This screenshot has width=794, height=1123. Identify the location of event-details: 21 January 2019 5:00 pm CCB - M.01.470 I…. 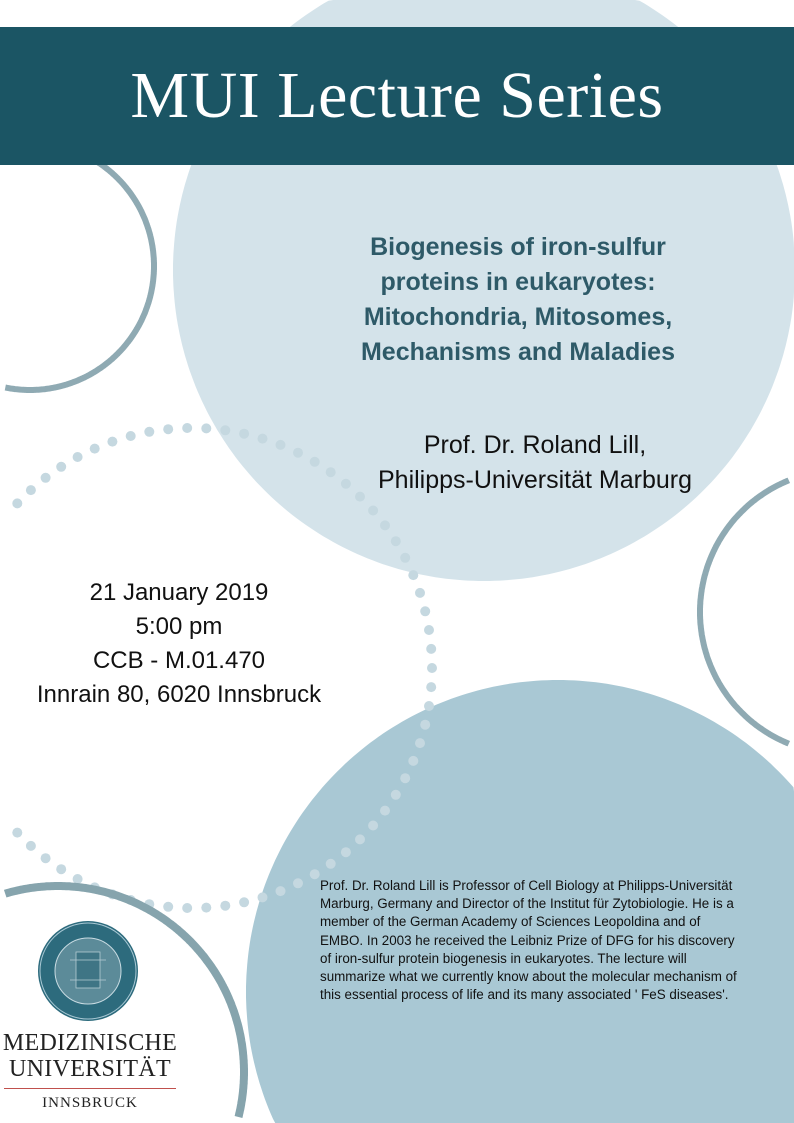
(179, 644).